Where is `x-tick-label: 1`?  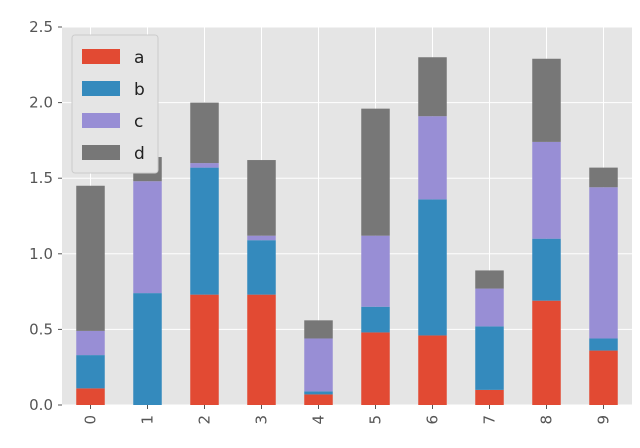 x-tick-label: 1 is located at coordinates (148, 420).